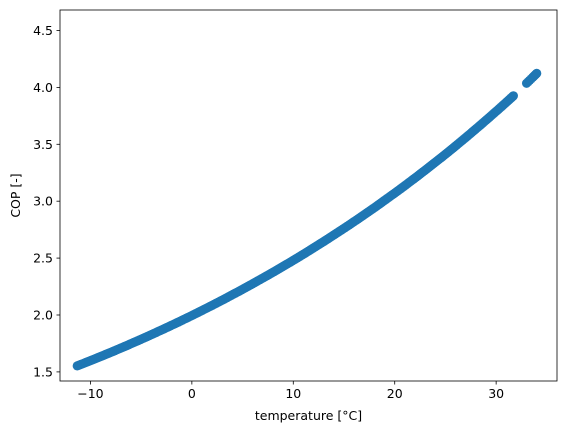 This screenshot has height=432, width=567. What do you see at coordinates (43, 30) in the screenshot?
I see `y-tick-label: 4.5` at bounding box center [43, 30].